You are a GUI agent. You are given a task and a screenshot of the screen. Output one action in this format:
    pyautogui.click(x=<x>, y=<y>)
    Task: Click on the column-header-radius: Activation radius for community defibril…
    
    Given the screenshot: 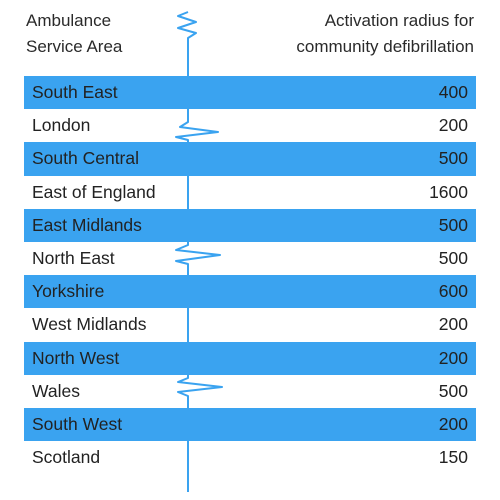 What is the action you would take?
    pyautogui.click(x=385, y=33)
    